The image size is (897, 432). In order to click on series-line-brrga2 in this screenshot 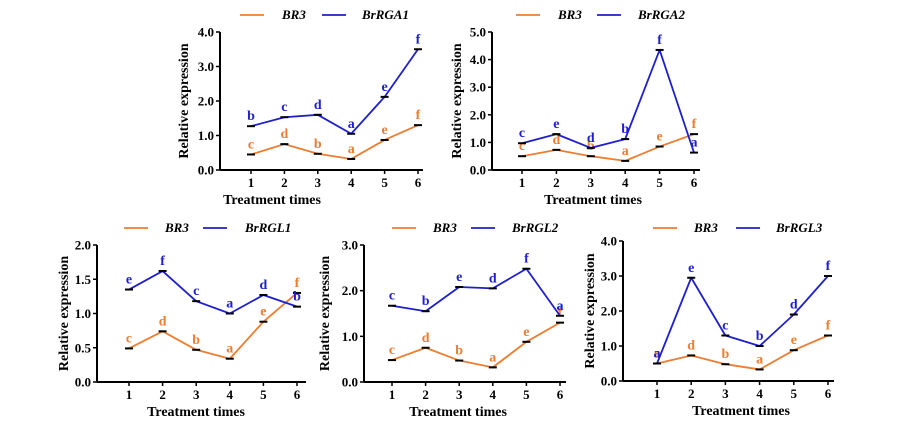, I will do `click(608, 101)`.